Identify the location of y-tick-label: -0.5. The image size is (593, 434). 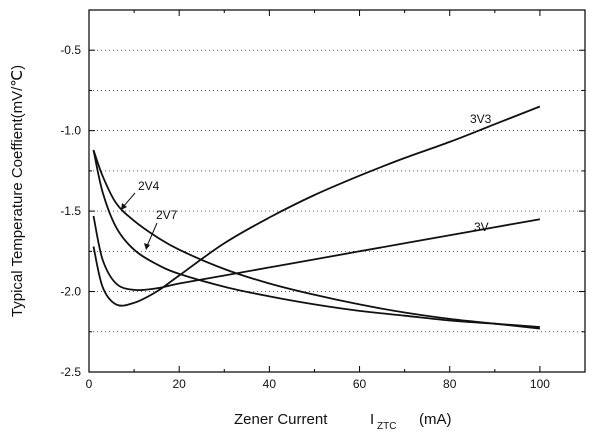
(70, 50).